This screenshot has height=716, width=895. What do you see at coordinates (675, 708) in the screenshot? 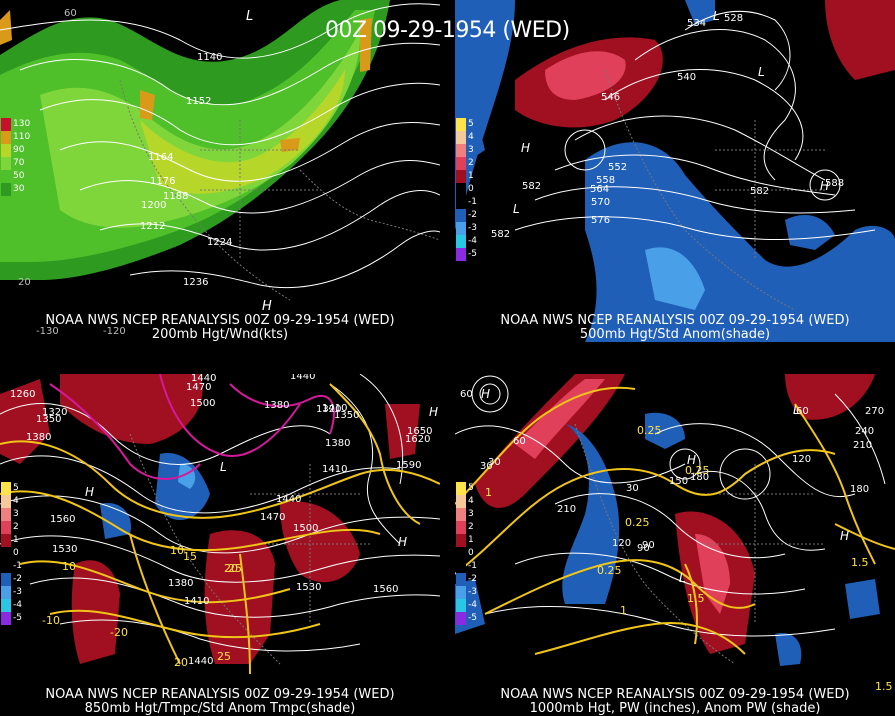
I see `panel-caption-line2: 1000mb Hgt, PW (inches), Anom PW (shade)` at bounding box center [675, 708].